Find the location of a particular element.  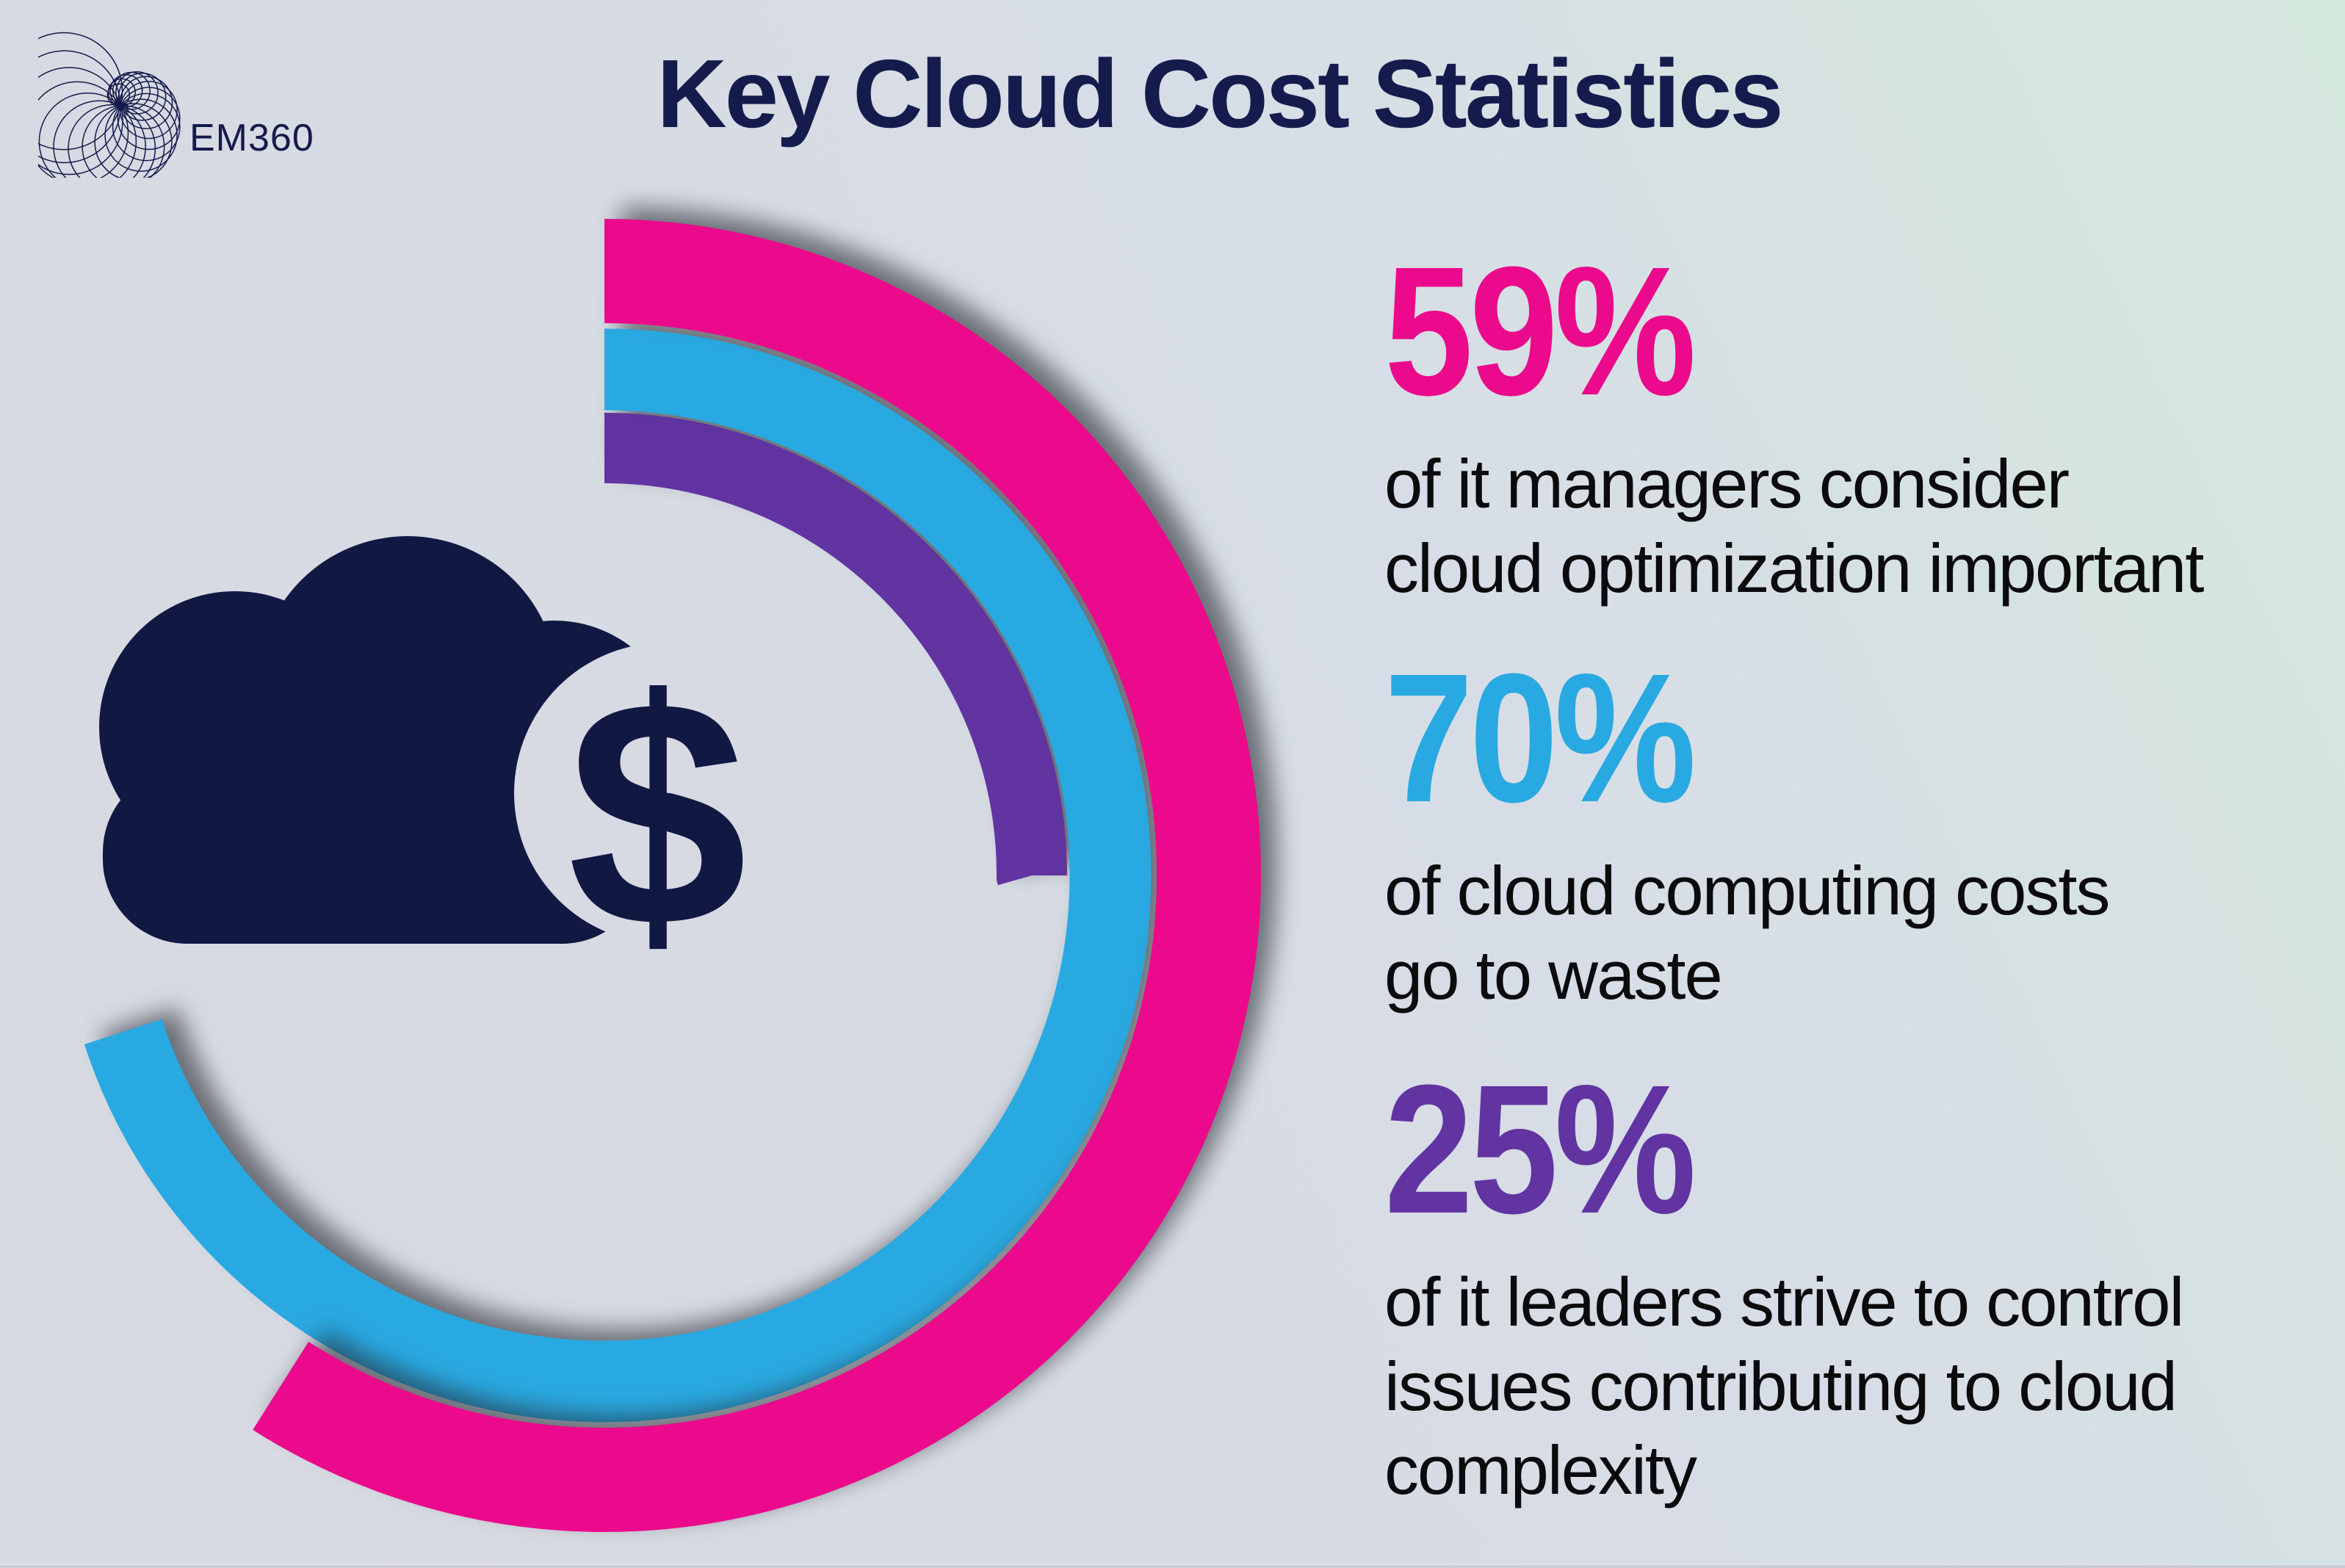

stat-line: issues contributing to cloud is located at coordinates (1781, 1386).